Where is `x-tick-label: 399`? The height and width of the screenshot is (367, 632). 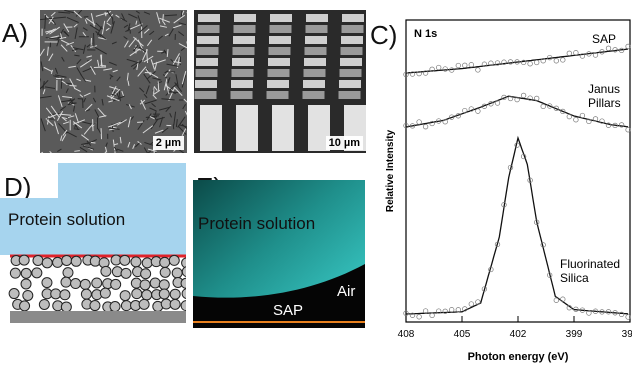
x-tick-label: 399 is located at coordinates (574, 334).